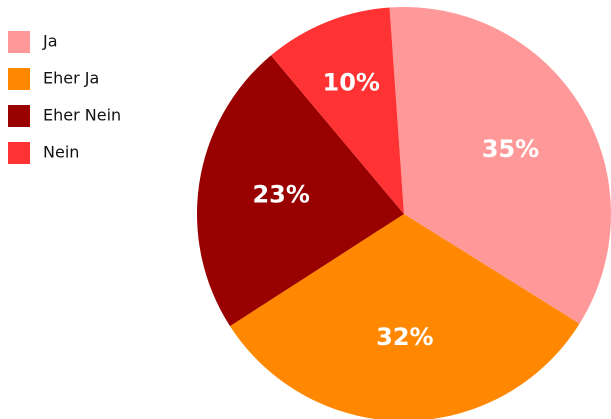  Describe the element at coordinates (510, 149) in the screenshot. I see `slice-label: 35%` at that location.